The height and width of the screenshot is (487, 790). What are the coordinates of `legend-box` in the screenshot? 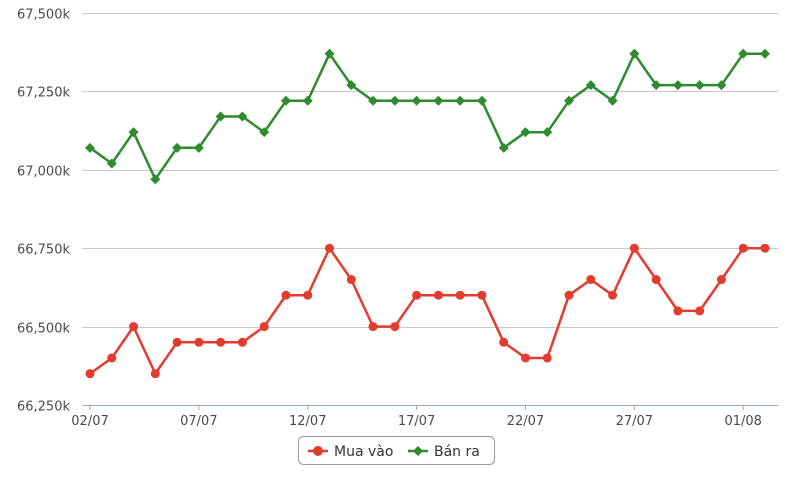 It's located at (396, 450).